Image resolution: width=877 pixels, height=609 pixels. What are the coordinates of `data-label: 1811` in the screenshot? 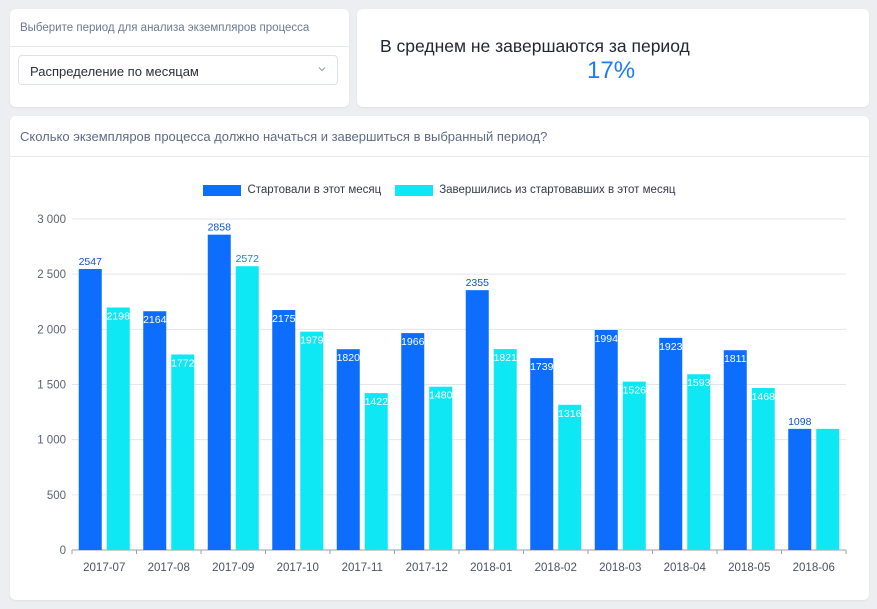 It's located at (735, 359).